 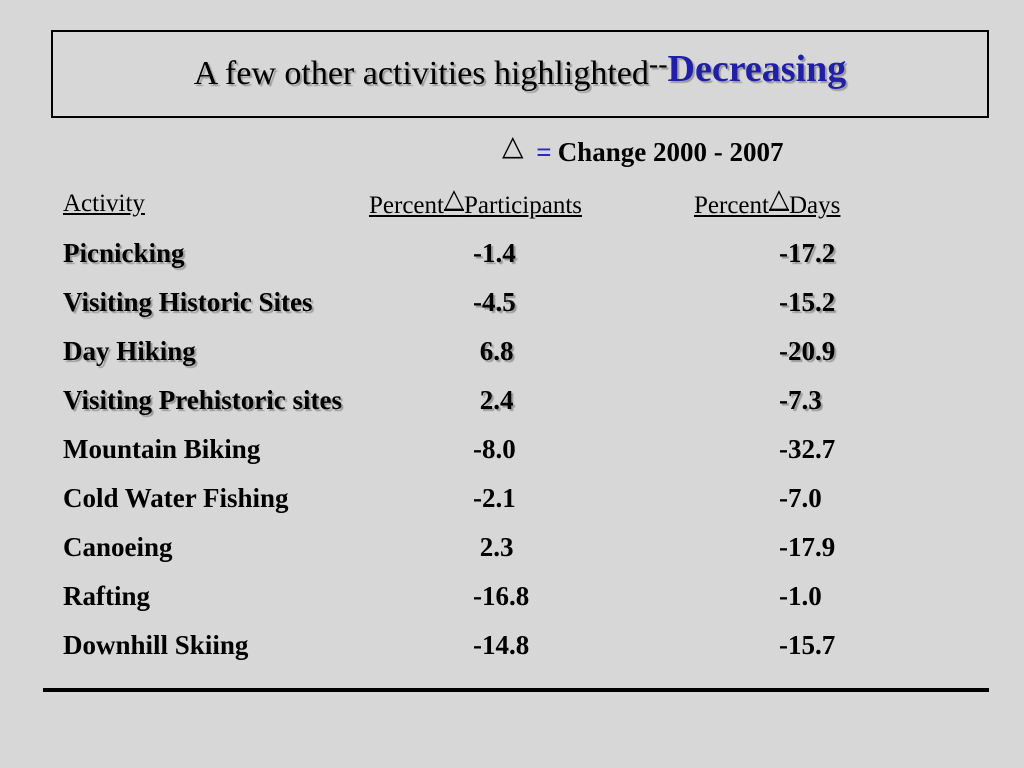 What do you see at coordinates (493, 547) in the screenshot?
I see `percent-participants: 2.3` at bounding box center [493, 547].